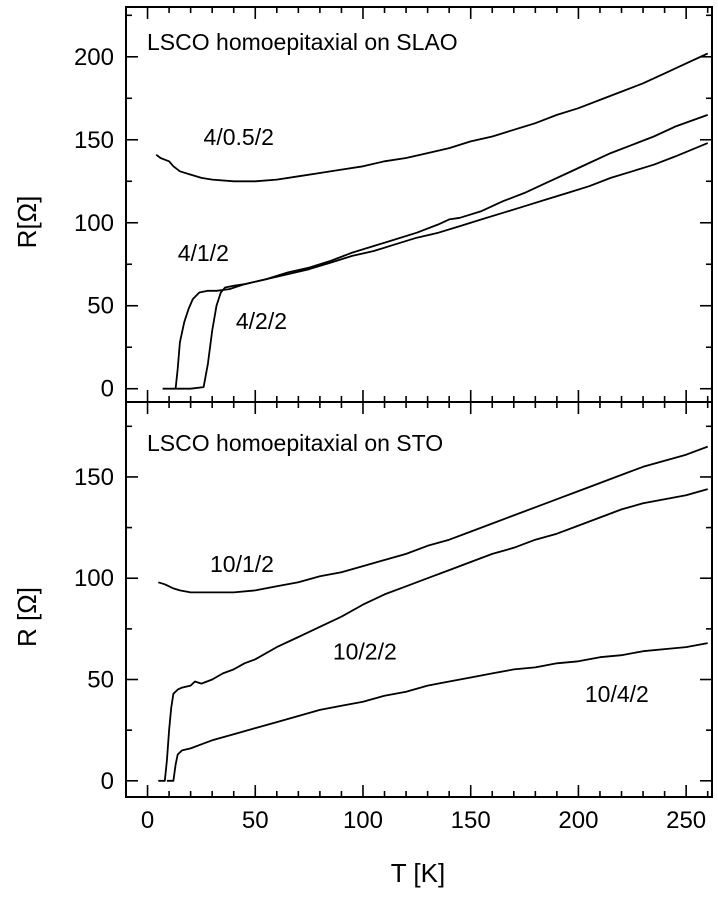  I want to click on x-tick-label: 200, so click(578, 820).